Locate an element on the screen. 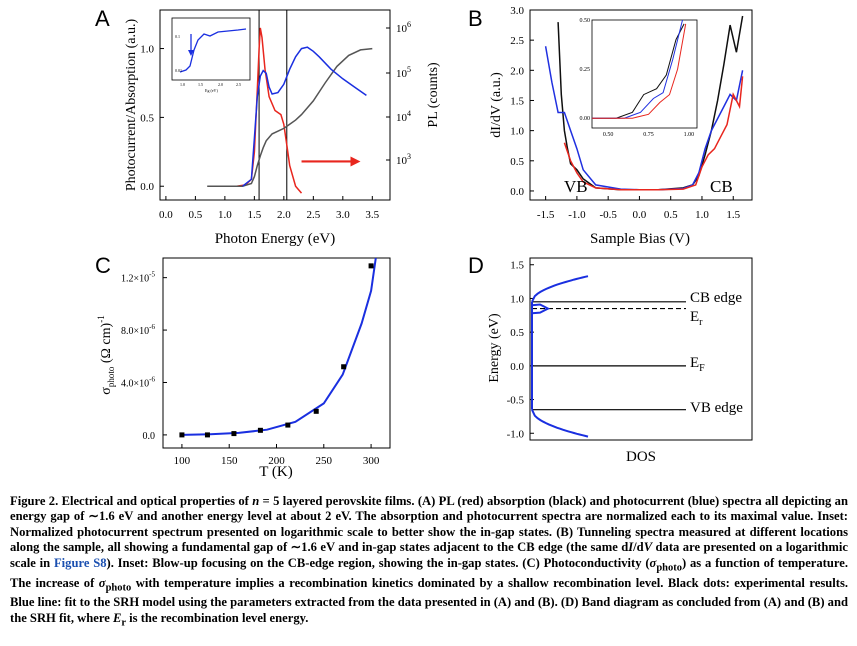 Image resolution: width=857 pixels, height=646 pixels. panel-c-ytick-mantissa: 0.0 is located at coordinates (149, 436).